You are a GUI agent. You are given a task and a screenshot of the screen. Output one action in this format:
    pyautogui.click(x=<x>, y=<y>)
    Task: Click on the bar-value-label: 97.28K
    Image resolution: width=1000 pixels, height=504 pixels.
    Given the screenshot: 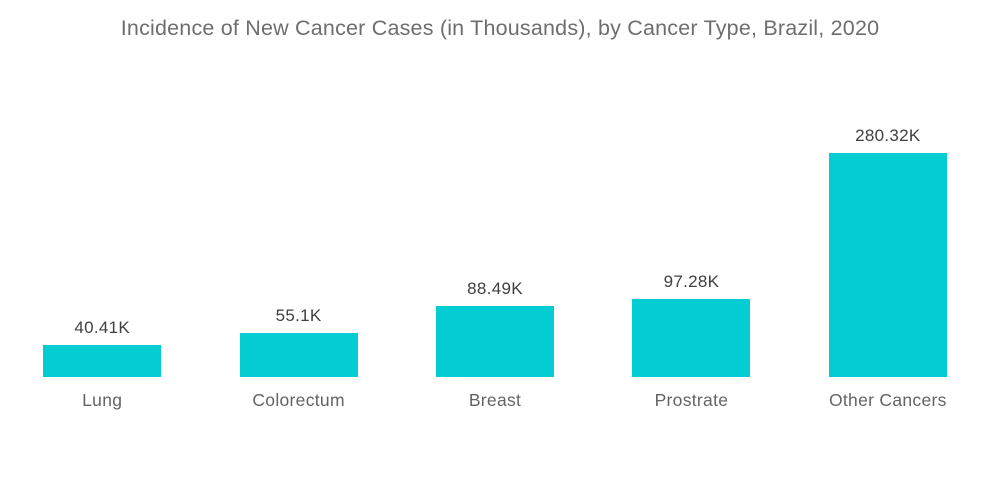 What is the action you would take?
    pyautogui.click(x=691, y=282)
    